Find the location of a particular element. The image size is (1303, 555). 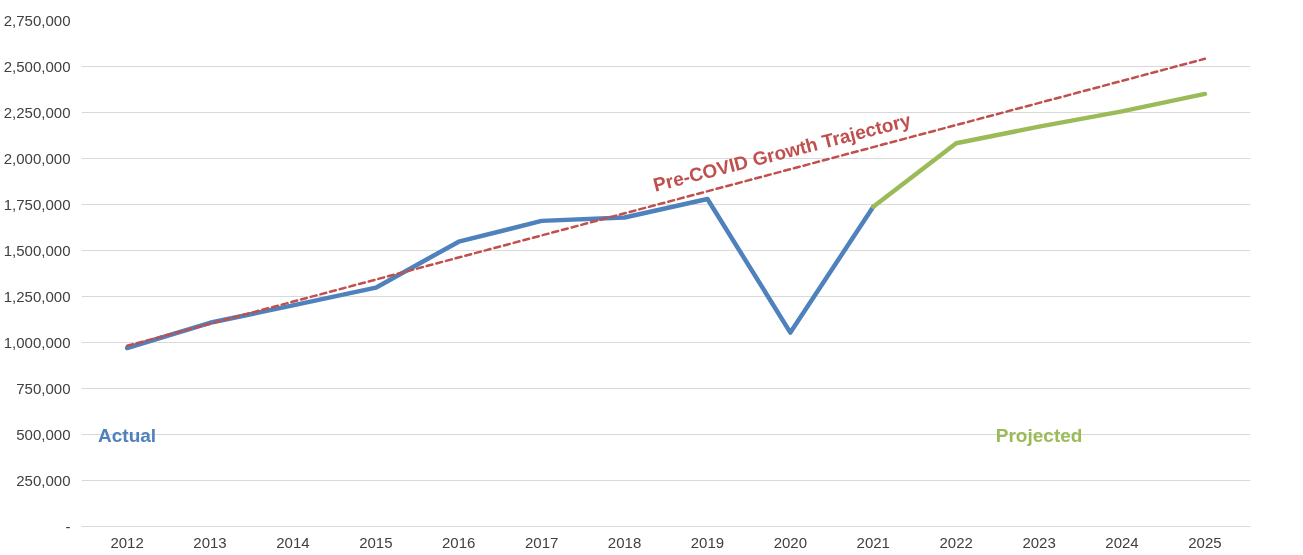

y-tick-label: 1,500,000 is located at coordinates (37, 250).